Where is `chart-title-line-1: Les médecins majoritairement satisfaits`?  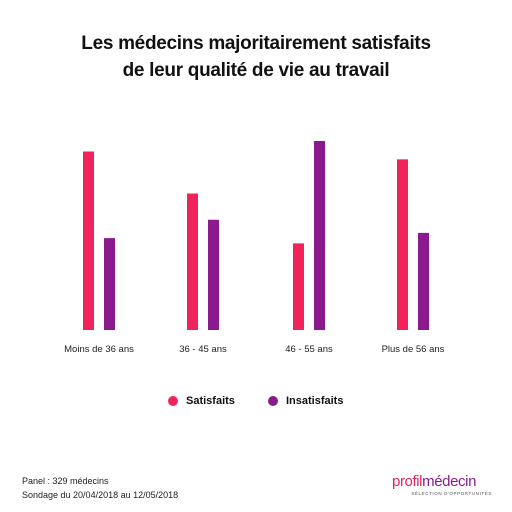 chart-title-line-1: Les médecins majoritairement satisfaits is located at coordinates (256, 43).